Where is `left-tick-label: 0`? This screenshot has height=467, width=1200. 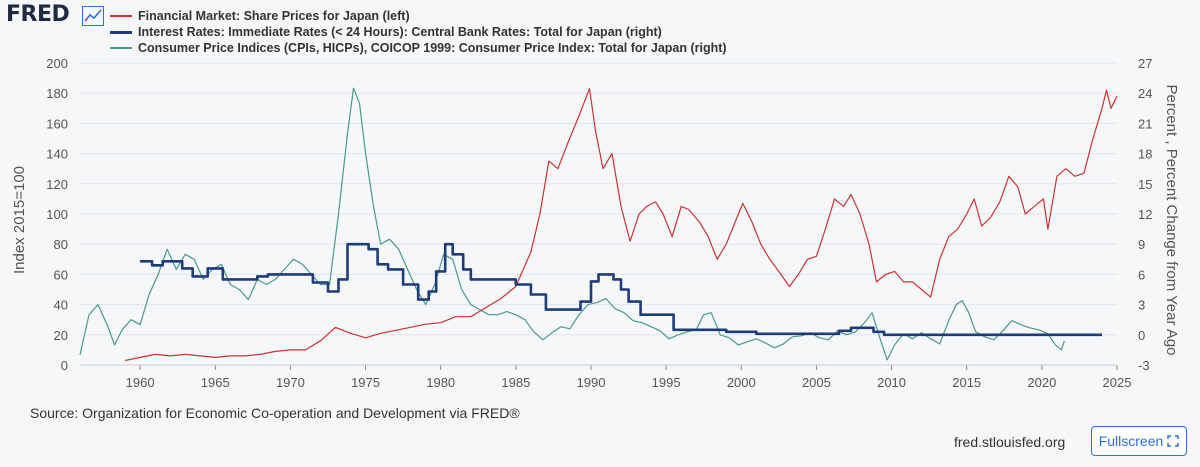 left-tick-label: 0 is located at coordinates (64, 365).